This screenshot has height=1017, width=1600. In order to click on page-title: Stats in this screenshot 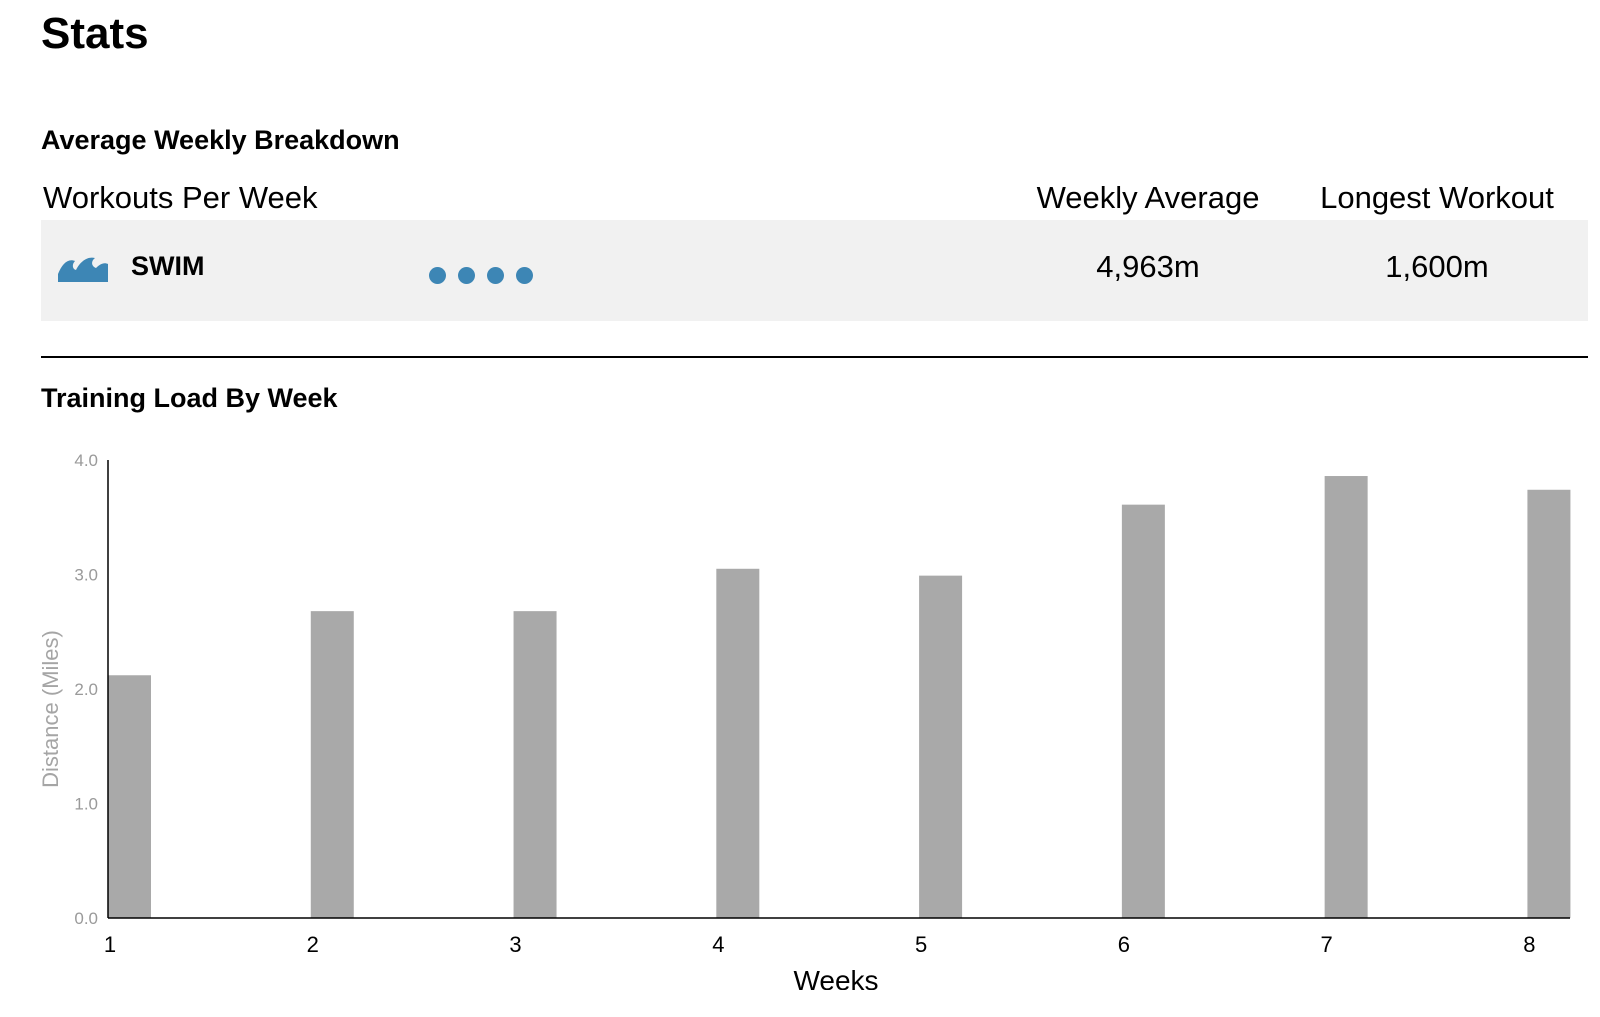, I will do `click(95, 33)`.